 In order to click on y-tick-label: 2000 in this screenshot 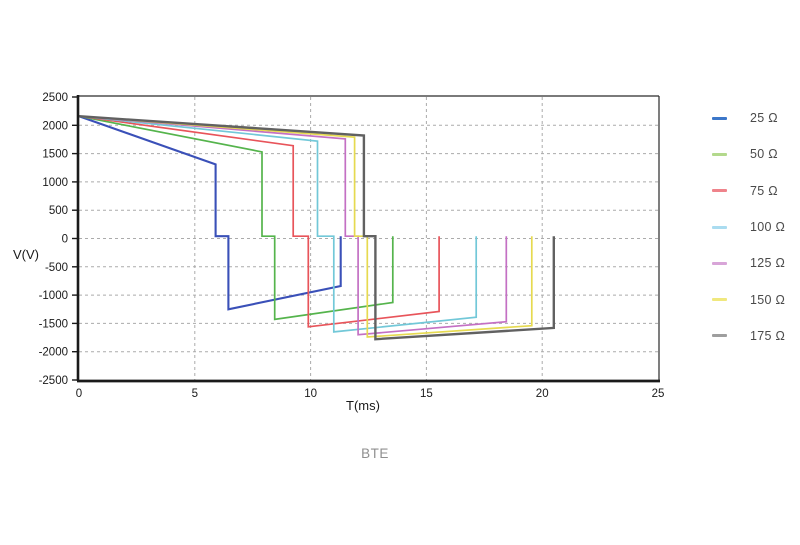, I will do `click(55, 126)`.